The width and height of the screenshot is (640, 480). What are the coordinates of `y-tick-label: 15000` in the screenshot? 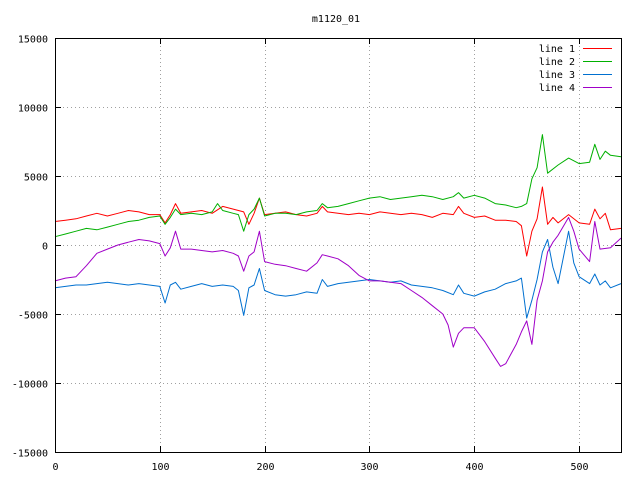 It's located at (33, 40).